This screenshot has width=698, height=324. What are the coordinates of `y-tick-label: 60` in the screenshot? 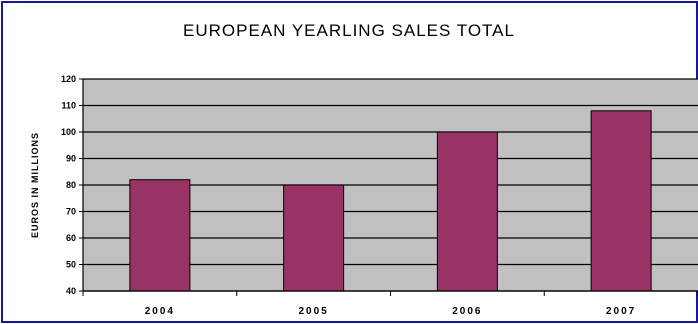 It's located at (71, 238).